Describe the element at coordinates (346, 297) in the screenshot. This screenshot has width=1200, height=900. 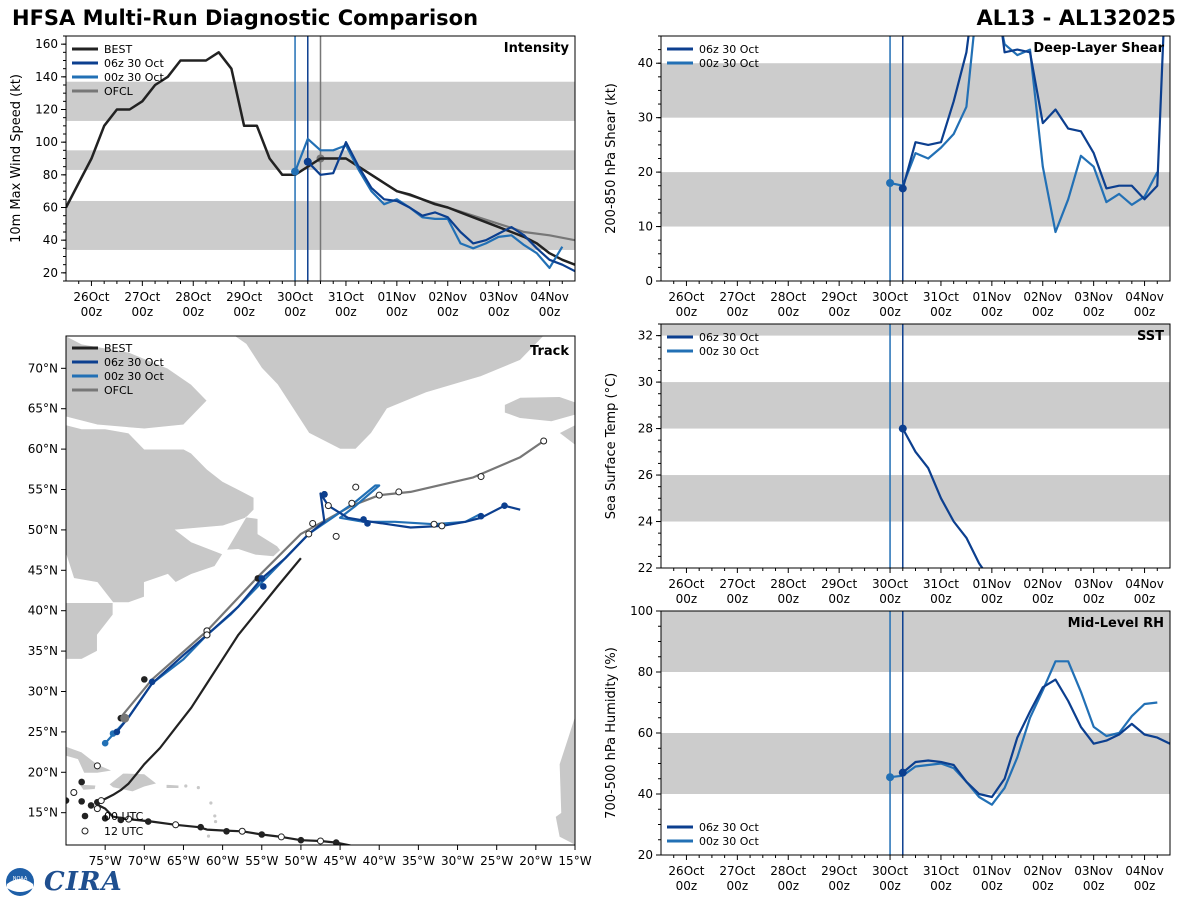
I see `intensity-xtick-label: 31Oct` at that location.